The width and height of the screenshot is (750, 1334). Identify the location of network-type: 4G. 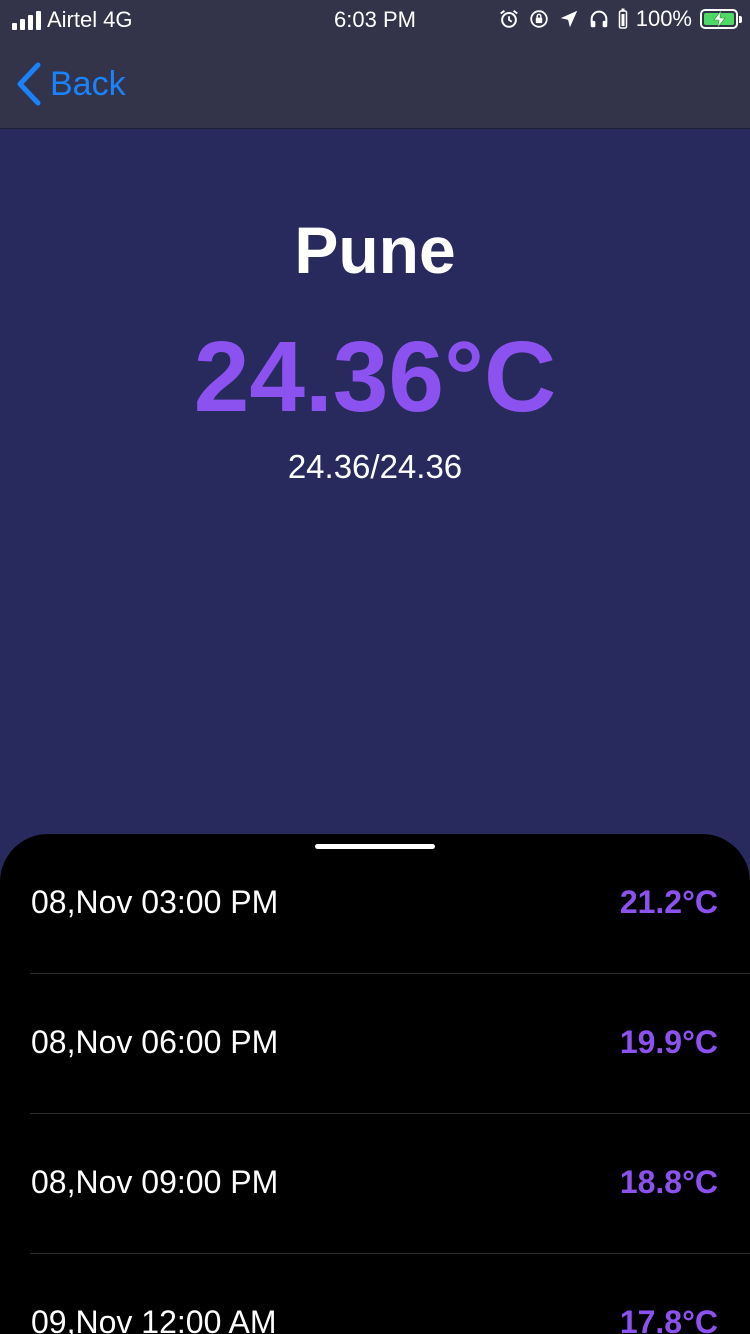
(118, 19).